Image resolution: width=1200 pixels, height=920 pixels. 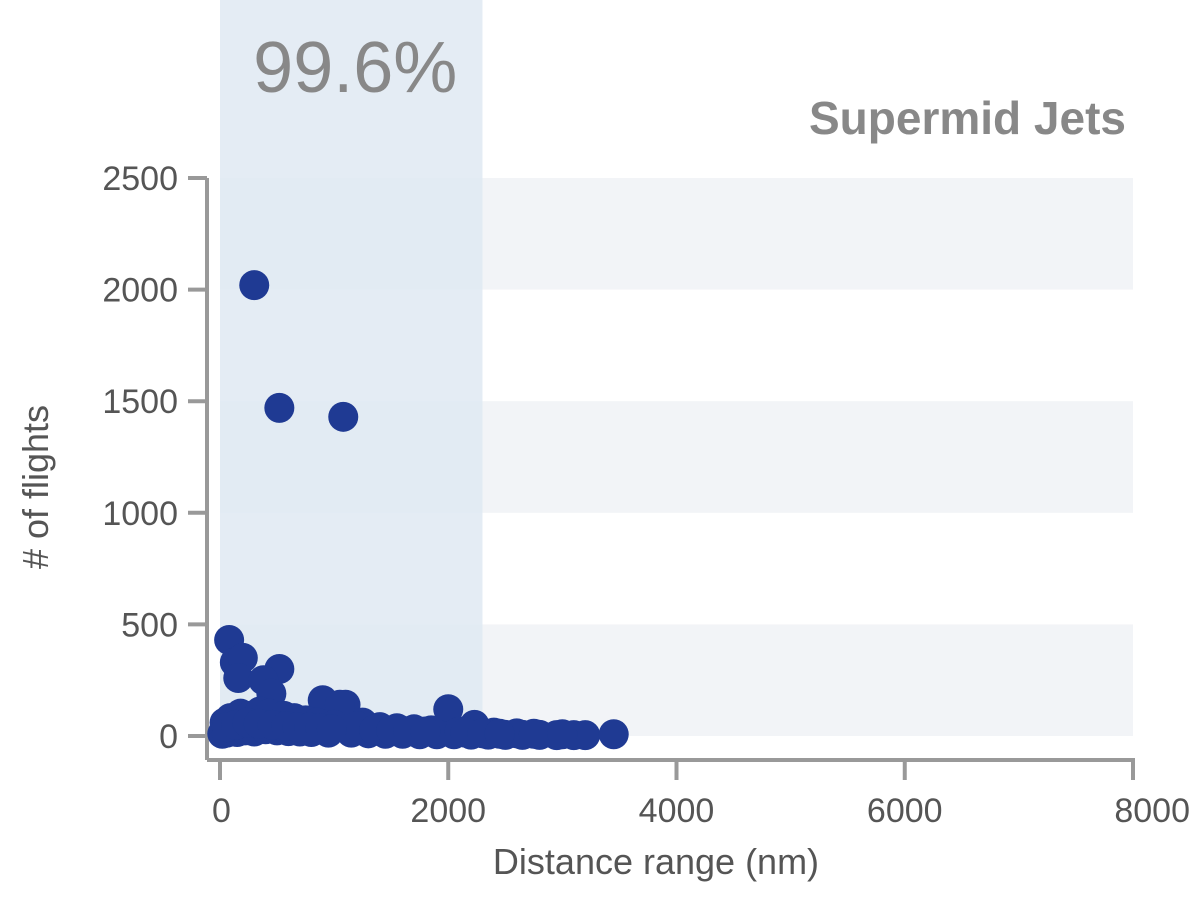 What do you see at coordinates (221, 811) in the screenshot?
I see `x-tick-label: 0` at bounding box center [221, 811].